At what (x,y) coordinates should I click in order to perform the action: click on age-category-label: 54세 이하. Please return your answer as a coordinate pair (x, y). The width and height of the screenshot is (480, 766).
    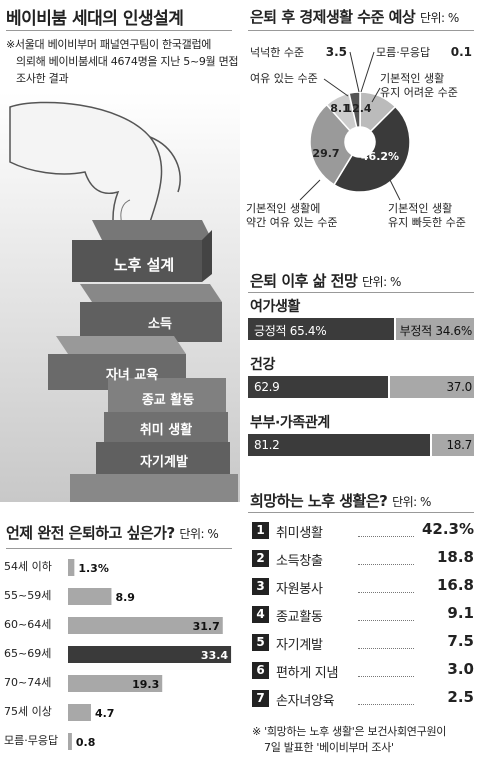
    Looking at the image, I should click on (28, 566).